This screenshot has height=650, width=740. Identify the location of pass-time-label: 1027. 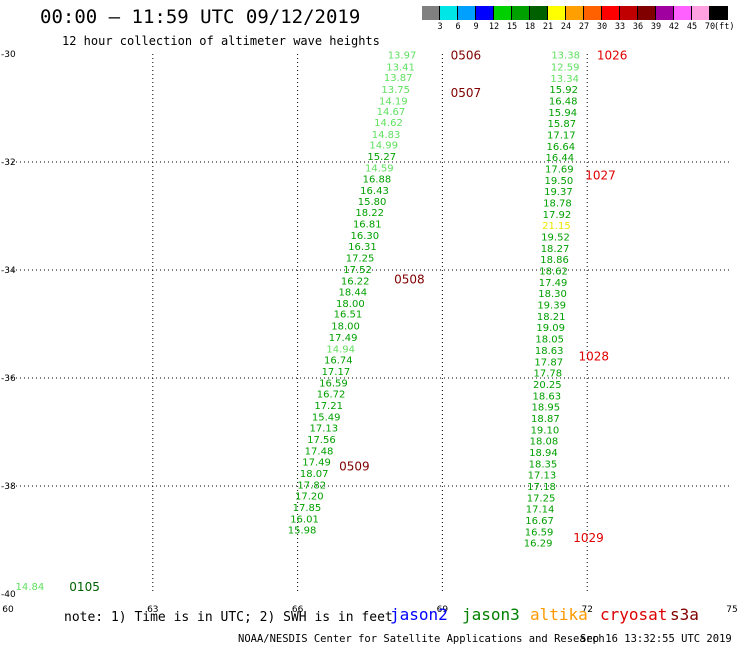
(600, 175).